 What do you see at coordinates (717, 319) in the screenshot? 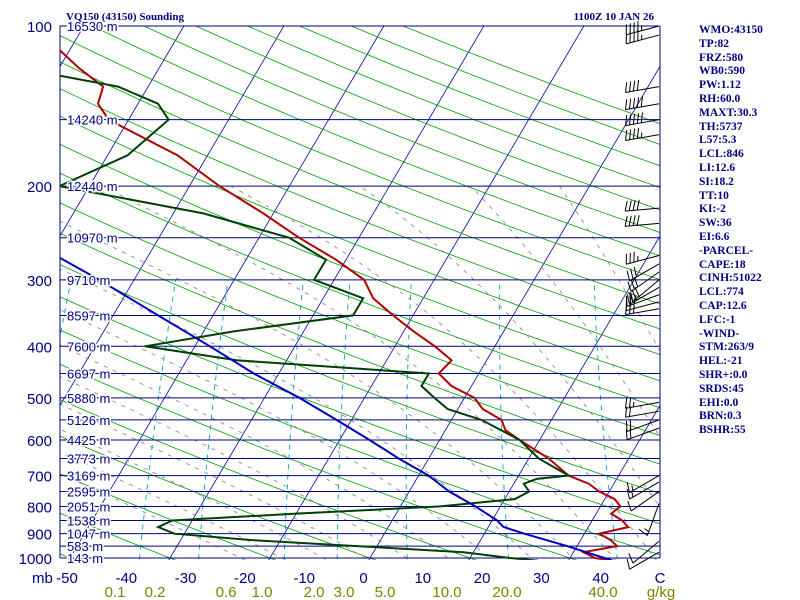
I see `index-line: LFC:-1` at bounding box center [717, 319].